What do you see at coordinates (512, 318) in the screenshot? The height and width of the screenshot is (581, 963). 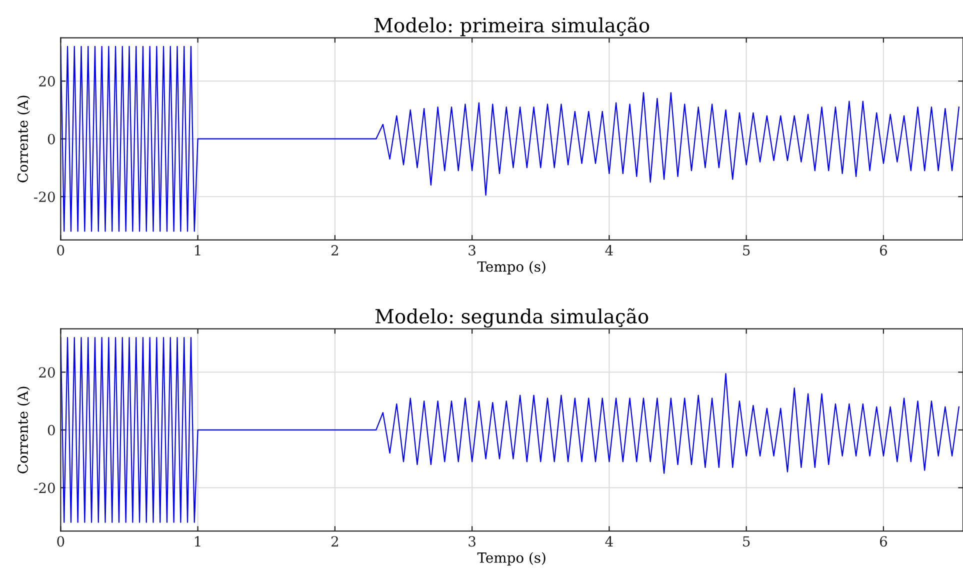 I see `chart-title: Modelo: segunda simulação` at bounding box center [512, 318].